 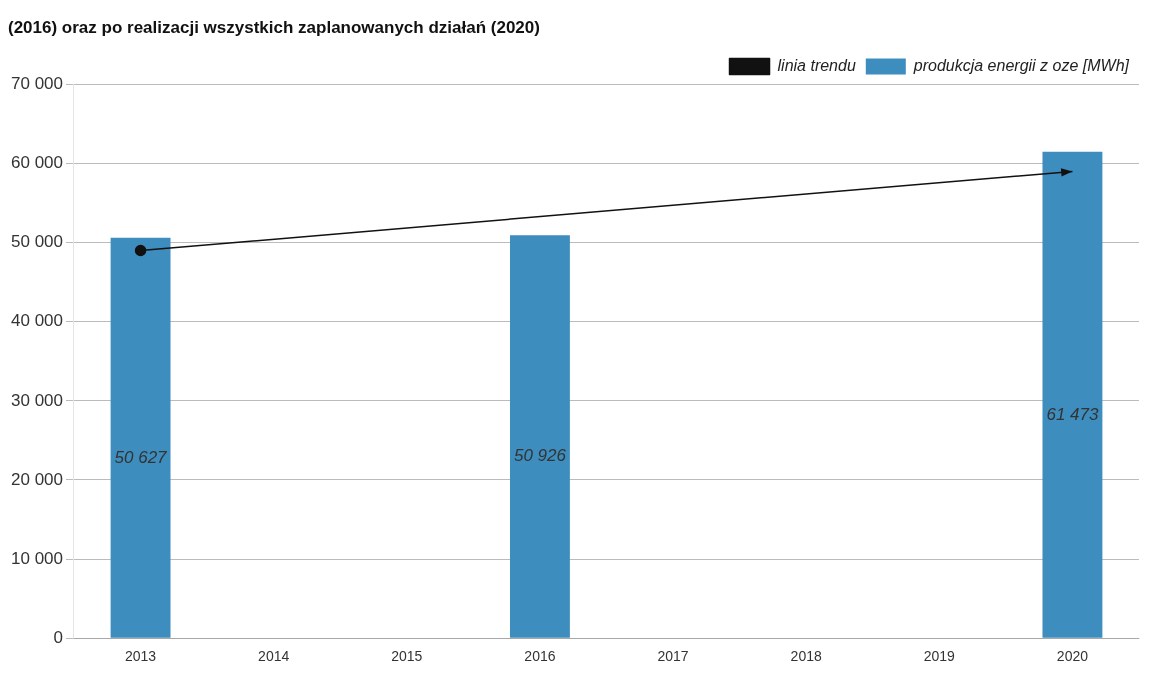 I want to click on x-tick-label: 2020, so click(x=1072, y=656).